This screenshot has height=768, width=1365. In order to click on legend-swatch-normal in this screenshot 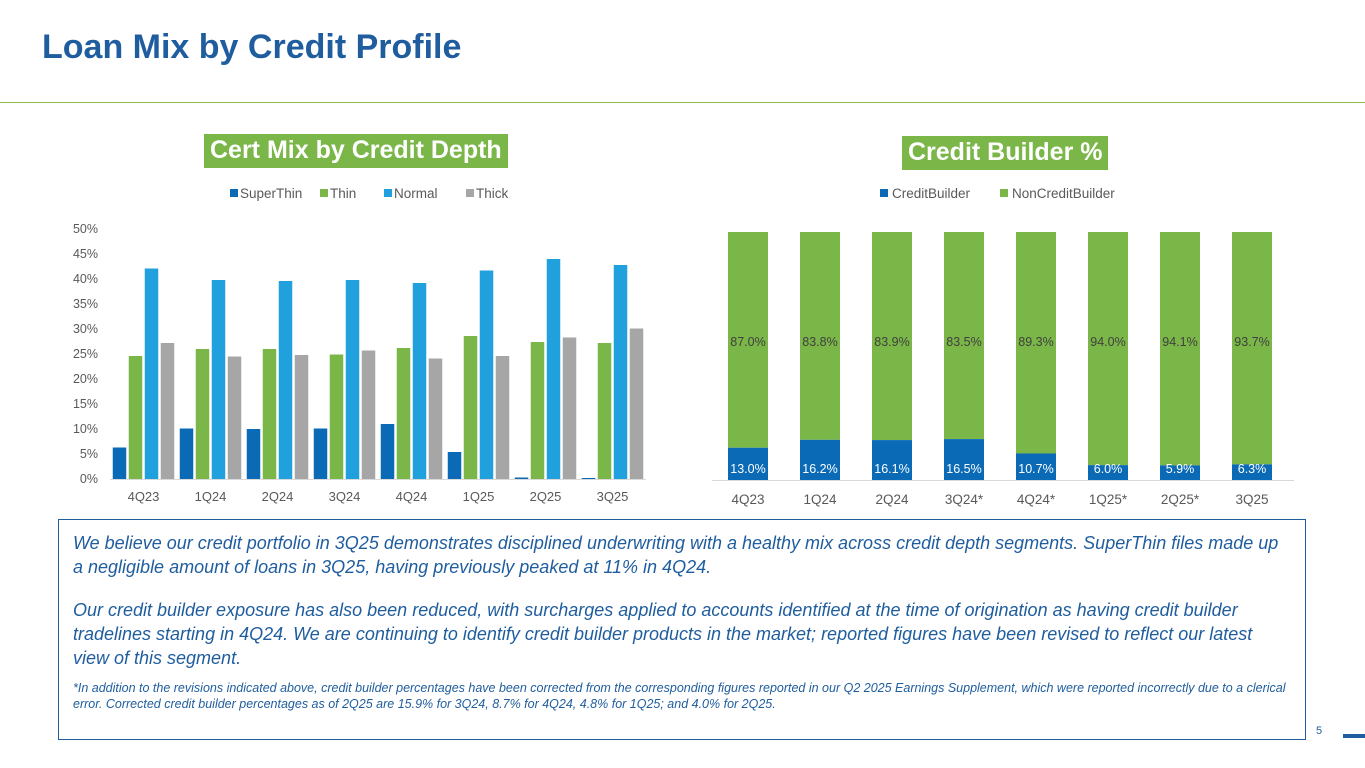, I will do `click(388, 193)`.